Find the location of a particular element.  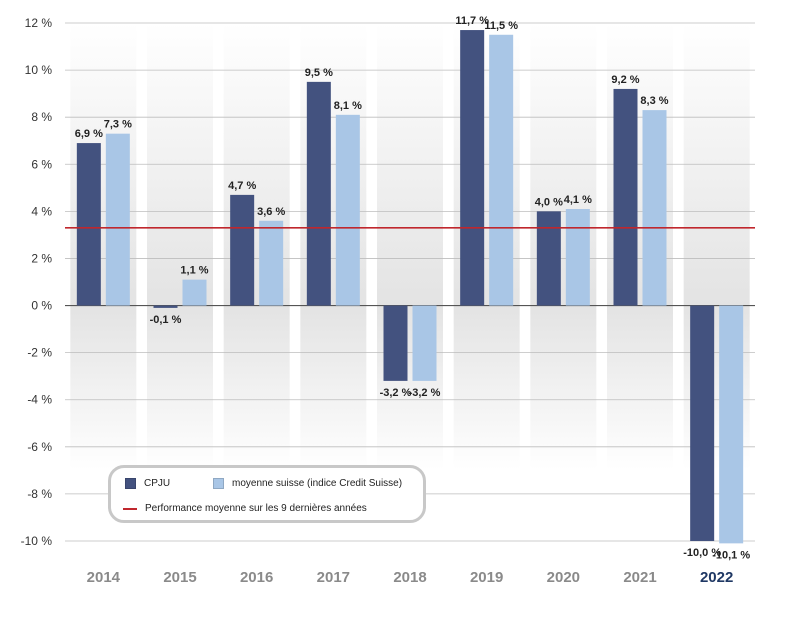

data-label: -10,1 % is located at coordinates (731, 555).